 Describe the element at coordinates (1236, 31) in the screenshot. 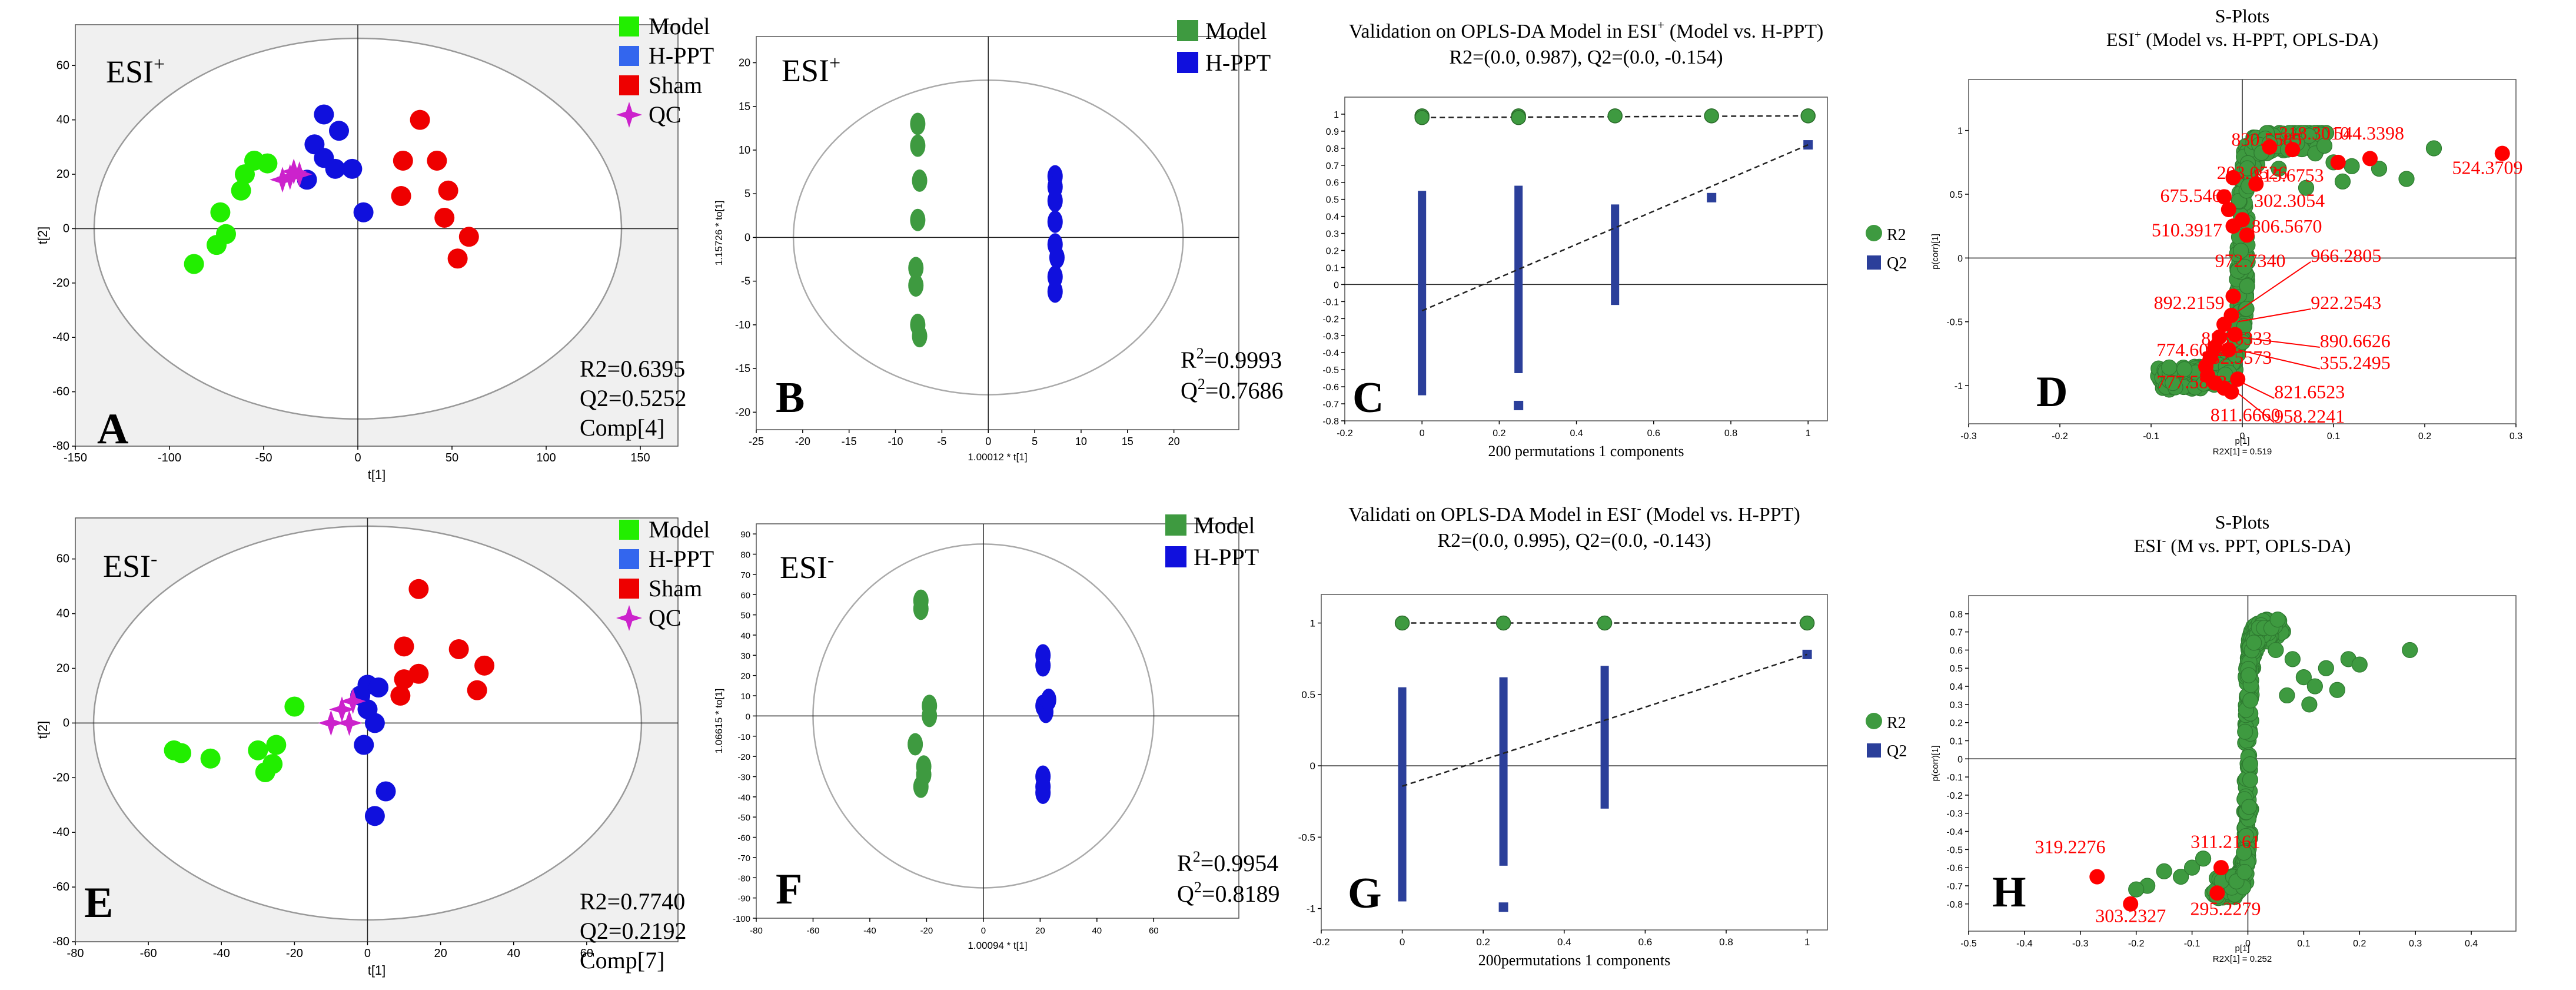

I see `legend-label: Model` at that location.